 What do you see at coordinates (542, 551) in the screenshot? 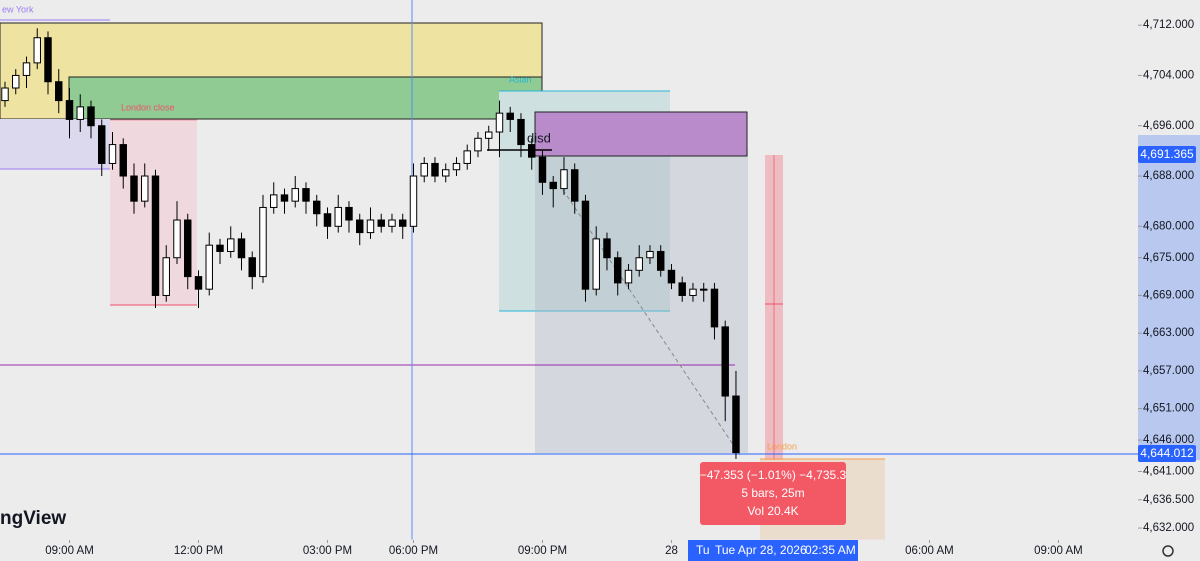
I see `x-tick-label: 09:00 PM` at bounding box center [542, 551].